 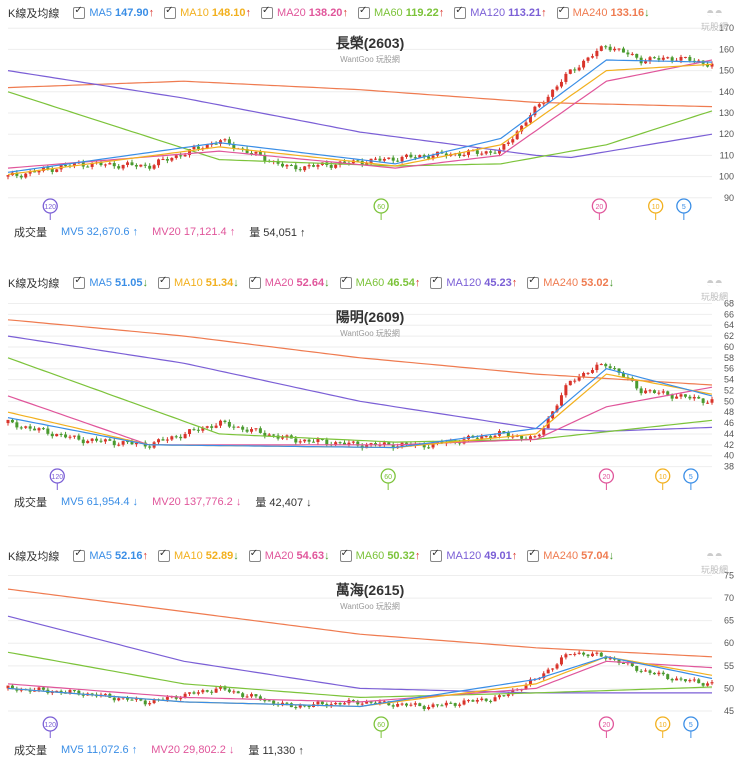 I want to click on volume-value: 量 54,051 ↑, so click(x=277, y=233).